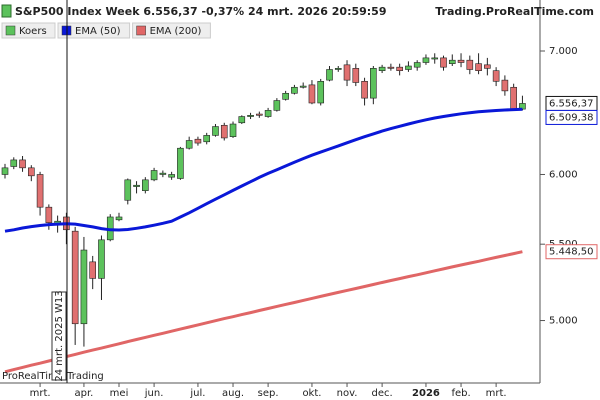  I want to click on x-tick-label: nov., so click(347, 393).